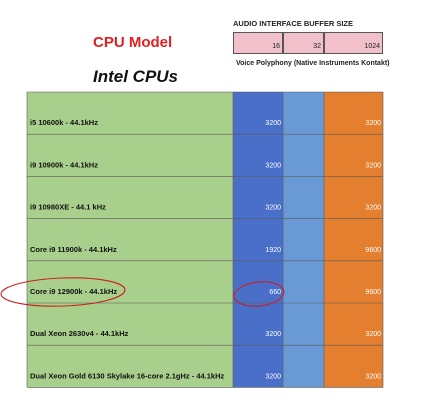 The width and height of the screenshot is (424, 400). What do you see at coordinates (303, 240) in the screenshot?
I see `buffer-32-column` at bounding box center [303, 240].